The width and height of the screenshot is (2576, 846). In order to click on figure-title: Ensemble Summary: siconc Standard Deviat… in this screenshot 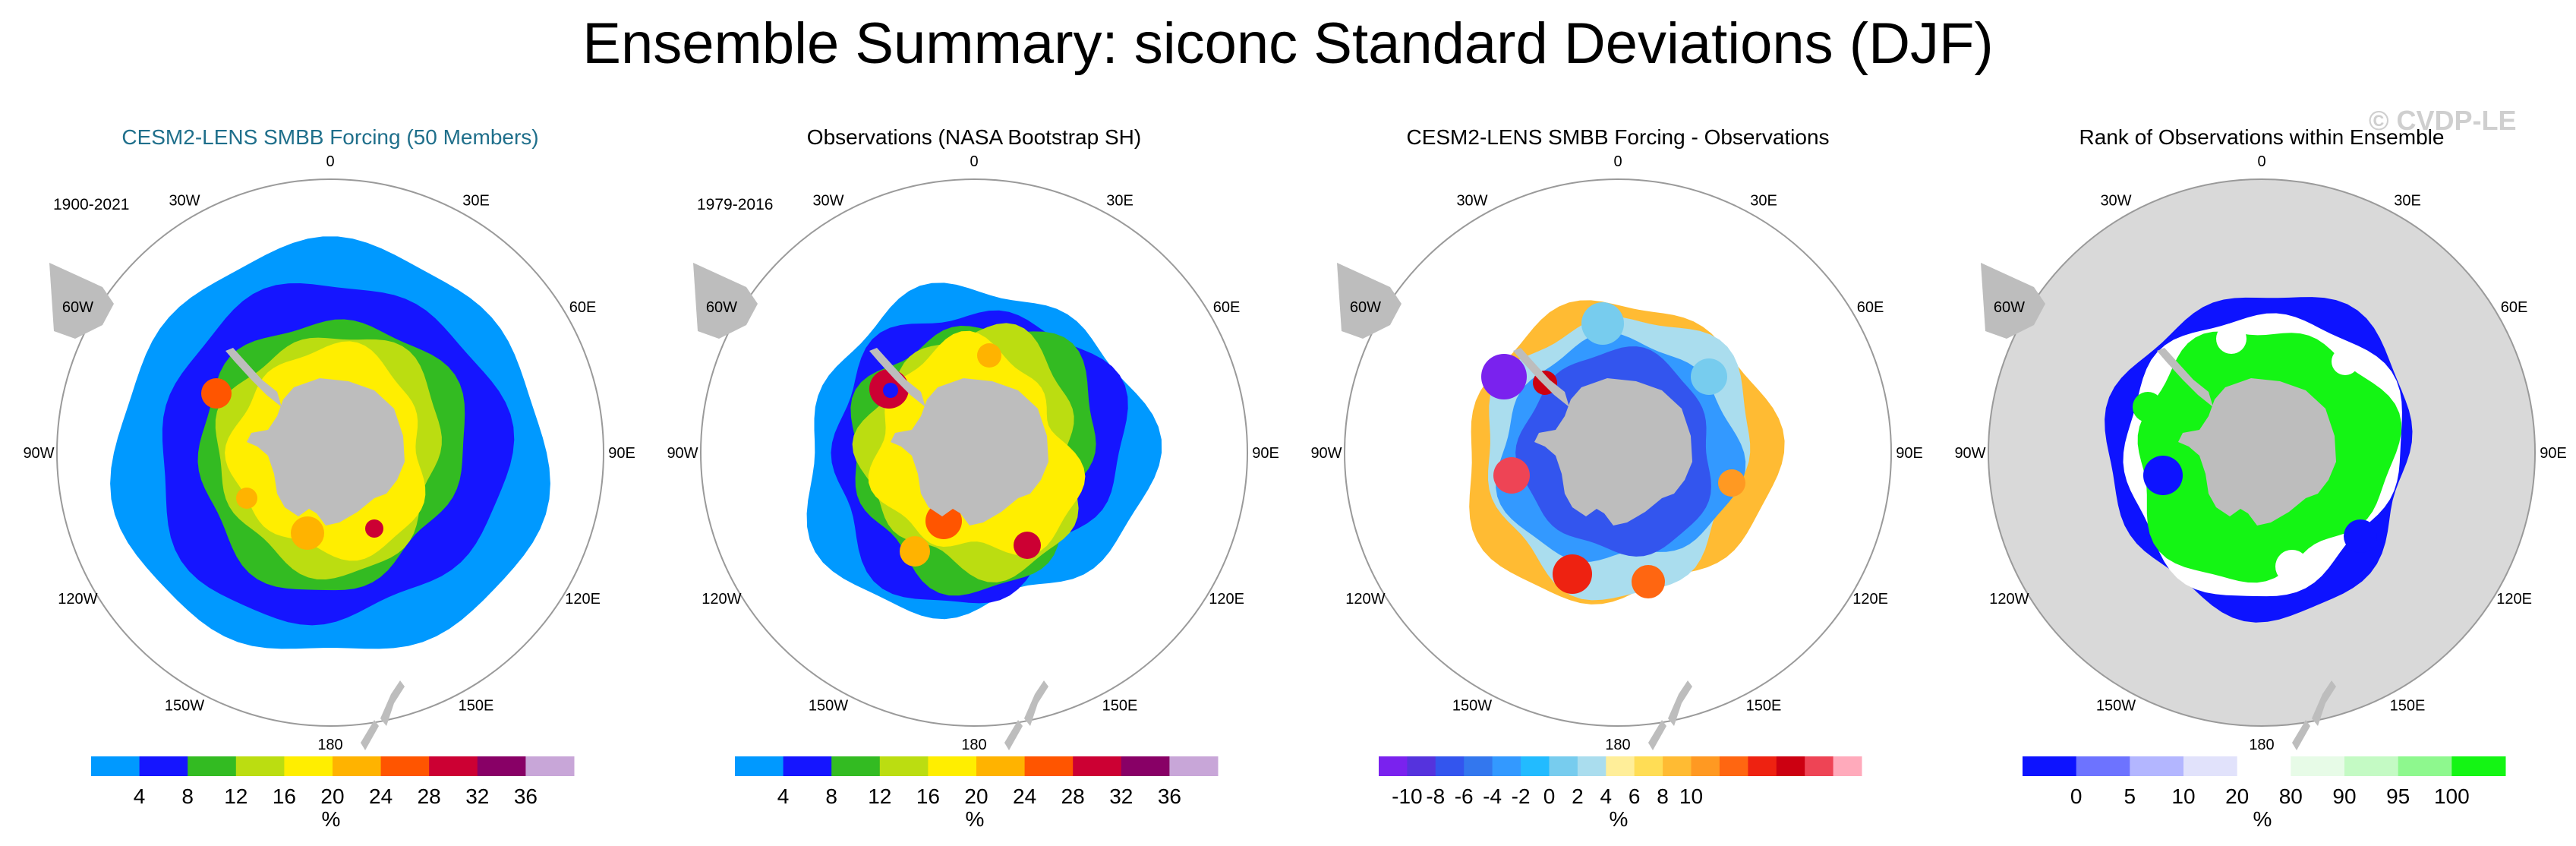, I will do `click(1288, 43)`.